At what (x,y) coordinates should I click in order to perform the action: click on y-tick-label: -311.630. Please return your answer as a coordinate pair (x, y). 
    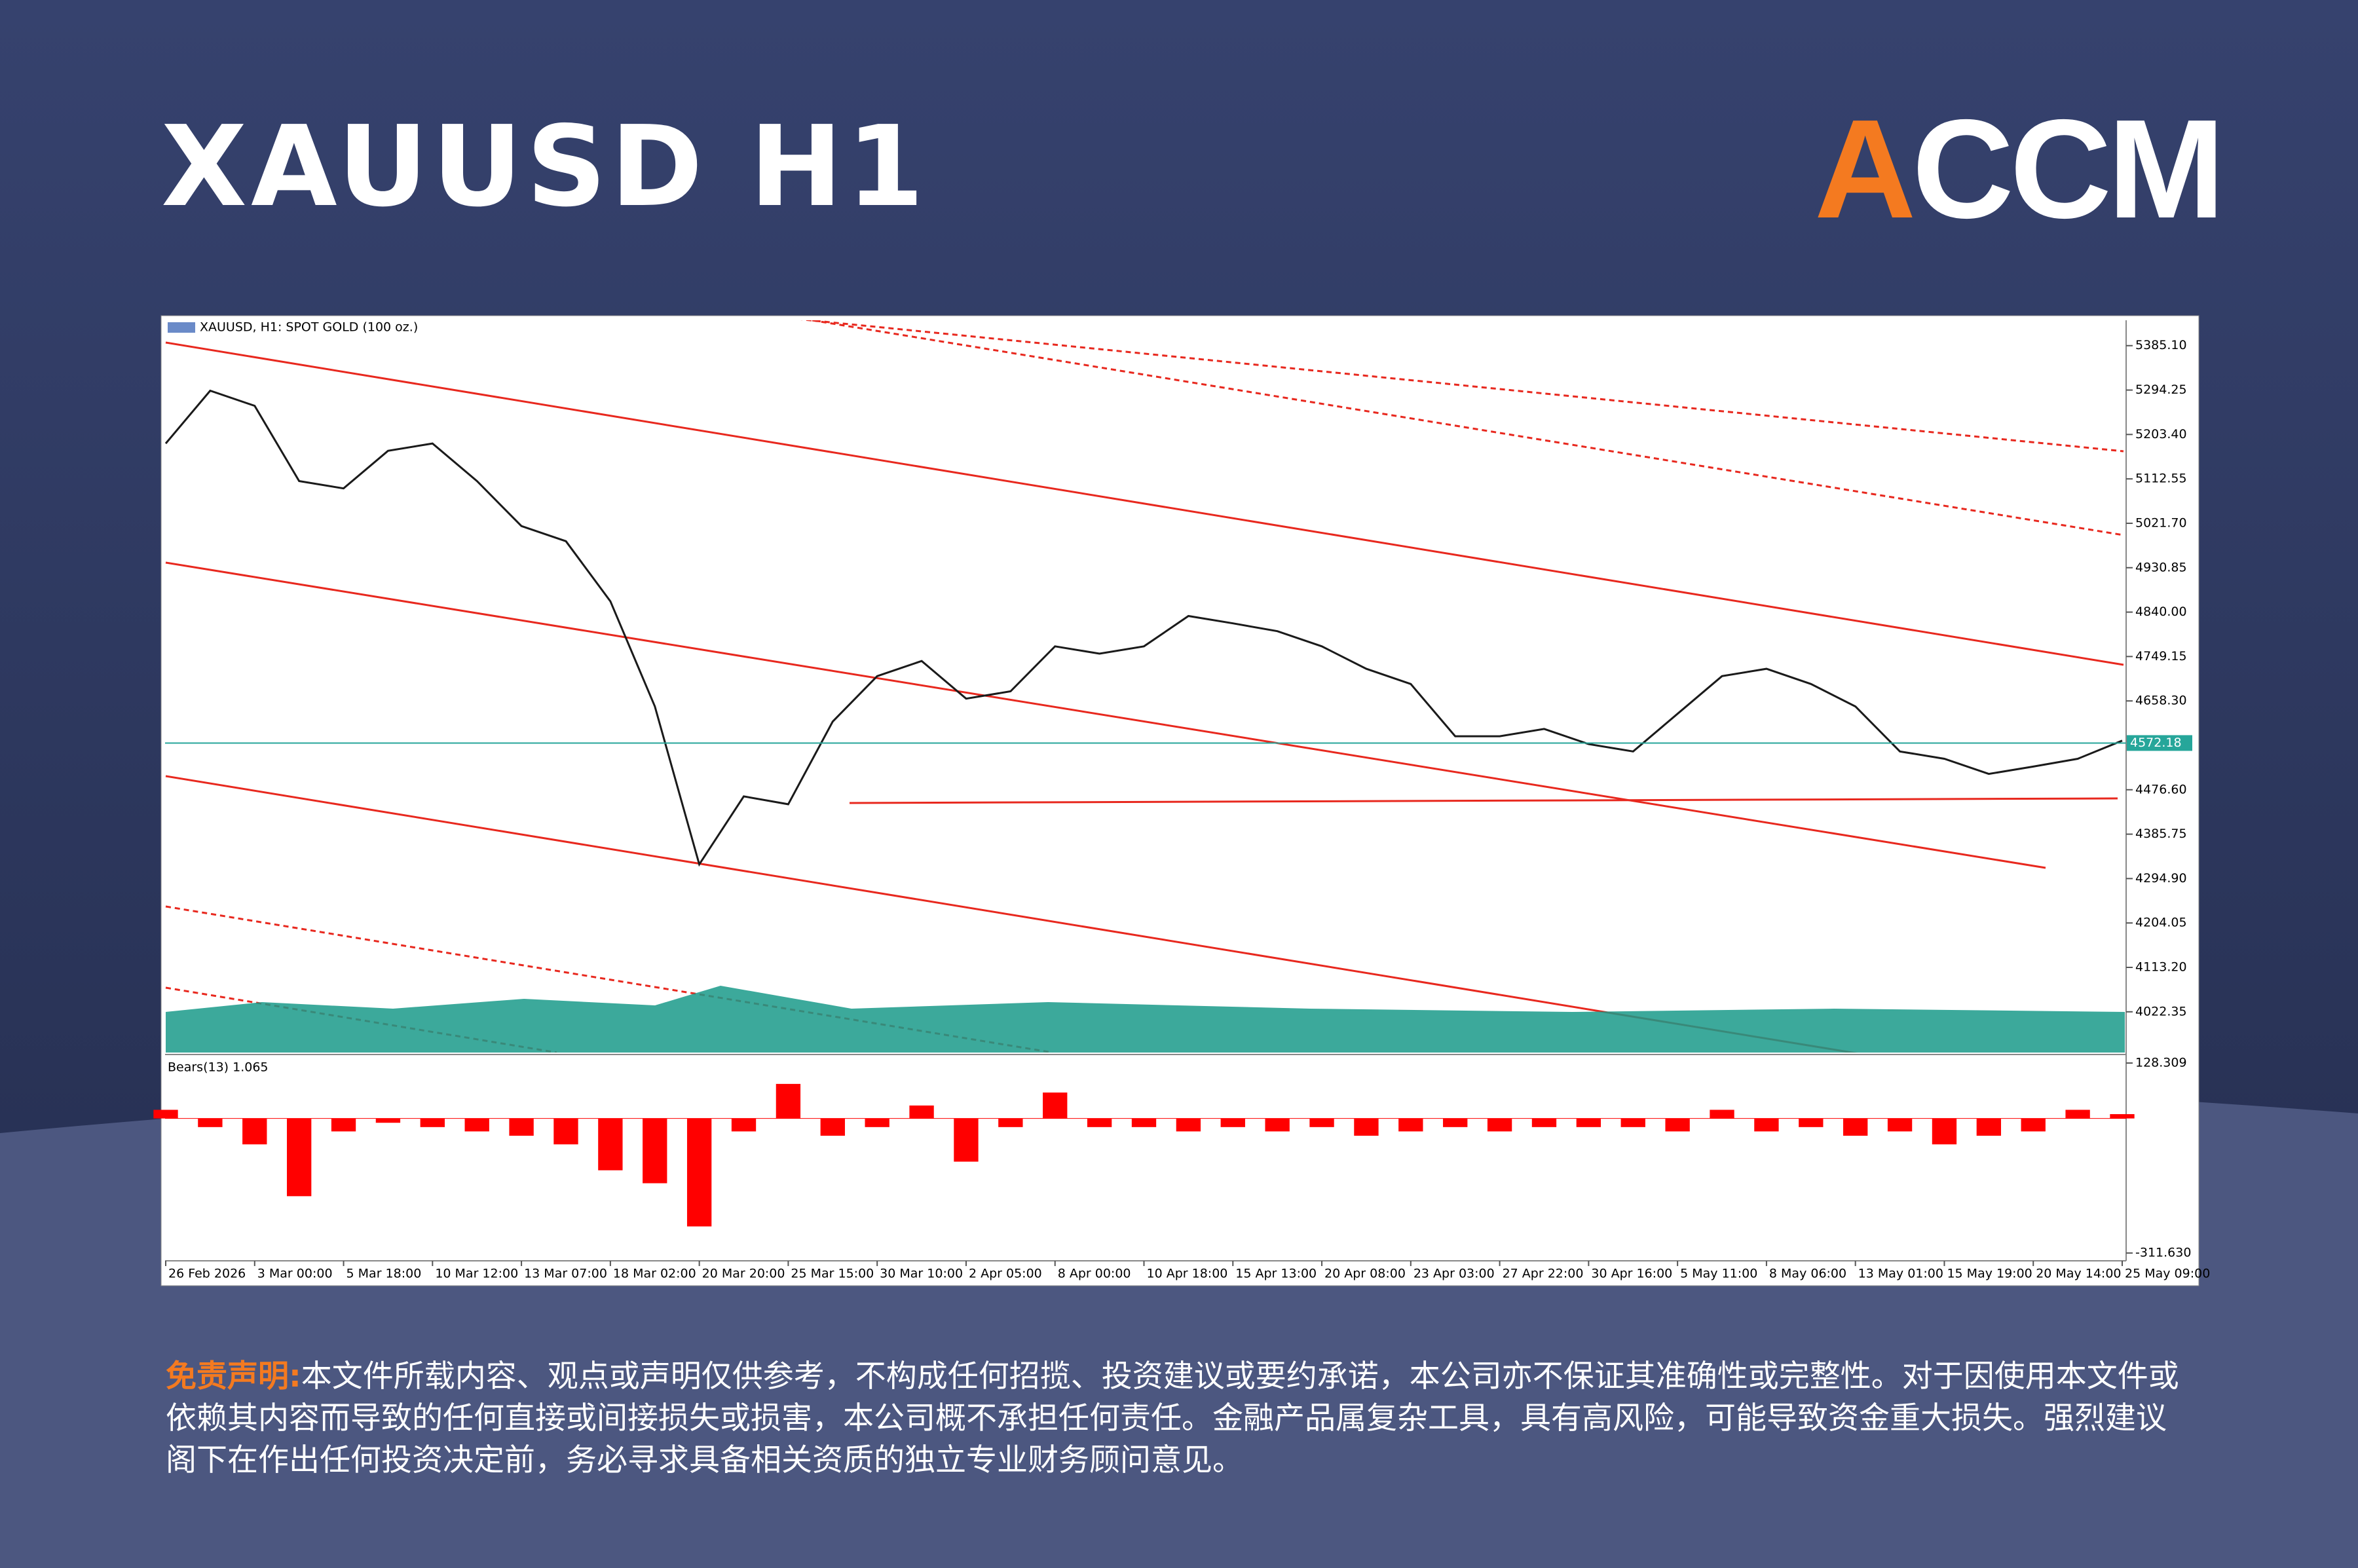
    Looking at the image, I should click on (2163, 1253).